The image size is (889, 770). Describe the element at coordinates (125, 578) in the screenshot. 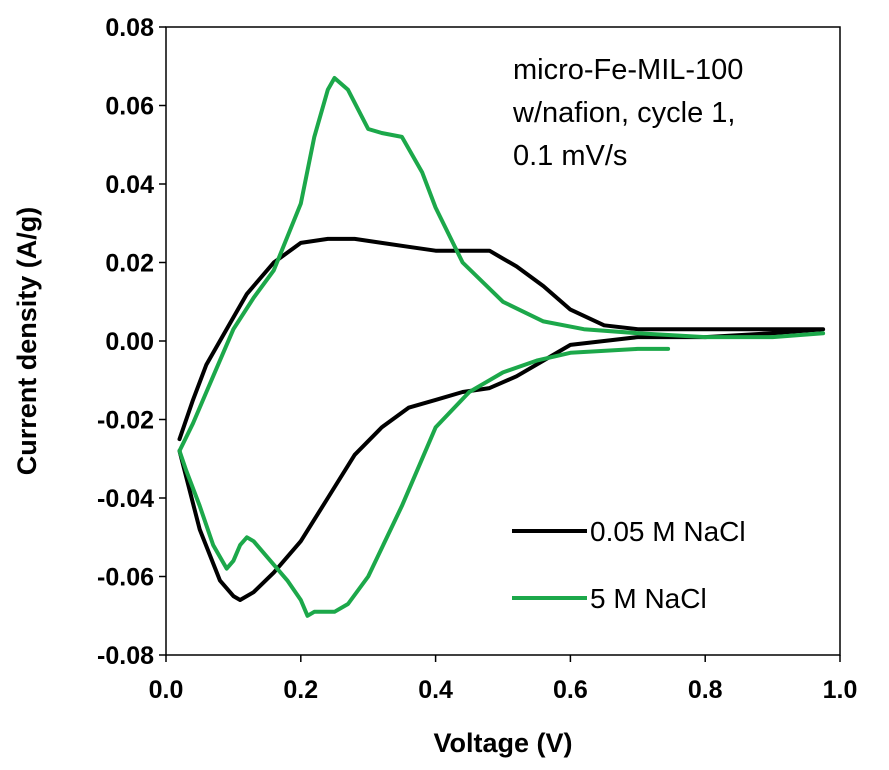

I see `y-tick-label: -0.06` at that location.